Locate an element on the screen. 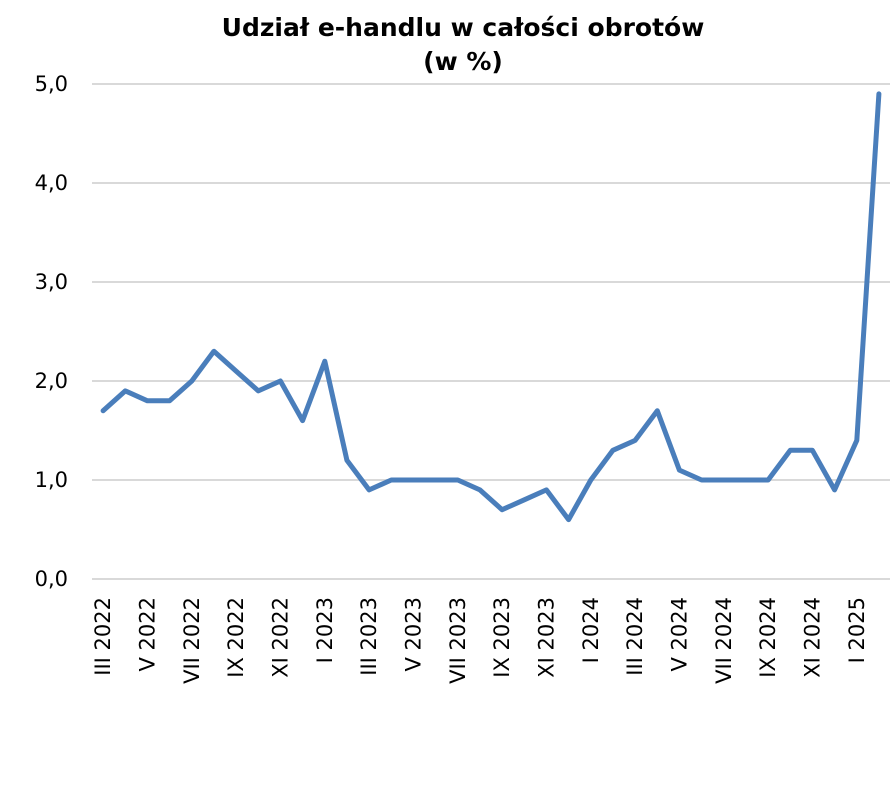 The width and height of the screenshot is (893, 808). y-tick-label: 2,0 is located at coordinates (51, 381).